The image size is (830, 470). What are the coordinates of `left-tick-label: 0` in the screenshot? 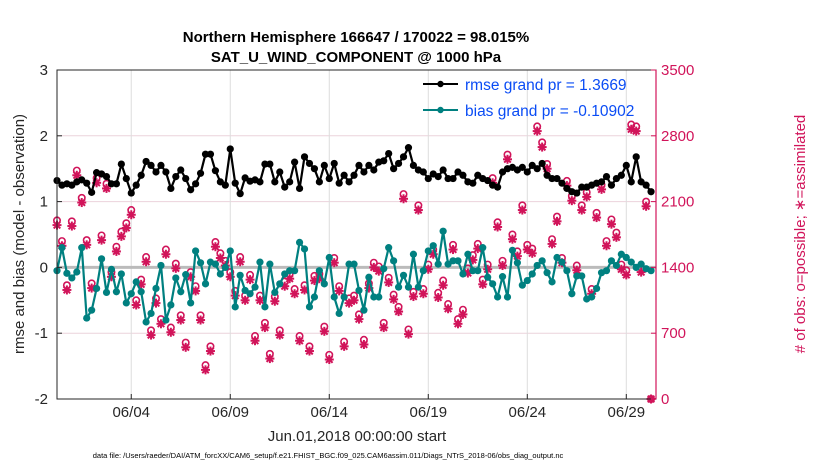 It's located at (44, 267).